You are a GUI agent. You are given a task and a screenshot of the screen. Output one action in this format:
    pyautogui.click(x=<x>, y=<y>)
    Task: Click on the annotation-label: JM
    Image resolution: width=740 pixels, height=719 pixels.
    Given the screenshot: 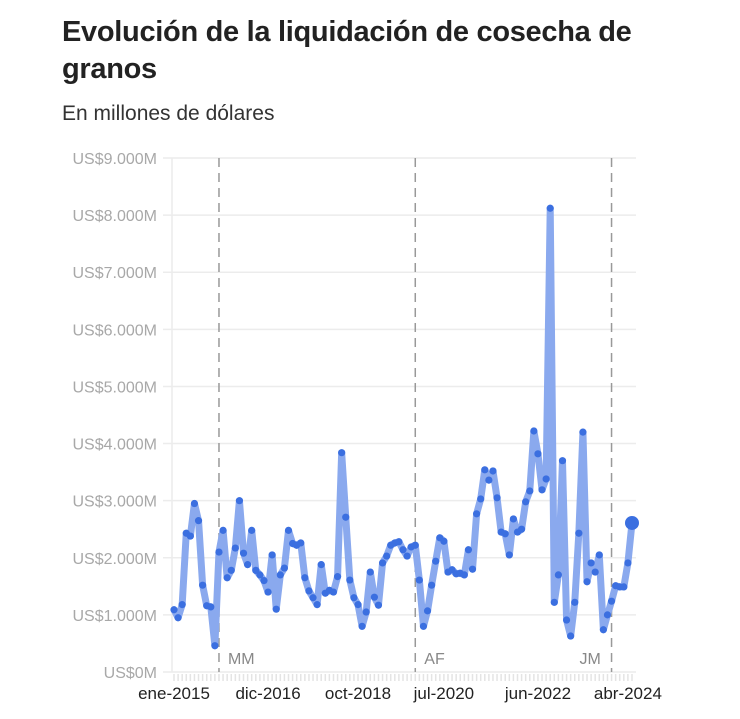 What is the action you would take?
    pyautogui.click(x=590, y=659)
    